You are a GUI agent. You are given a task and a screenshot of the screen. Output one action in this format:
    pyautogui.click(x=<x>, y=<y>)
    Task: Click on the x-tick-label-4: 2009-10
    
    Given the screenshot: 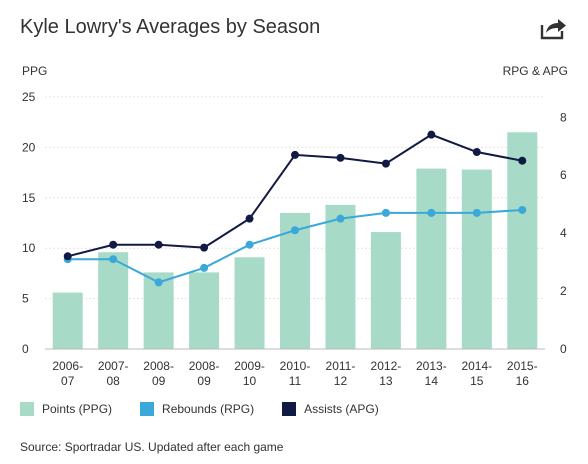 What is the action you would take?
    pyautogui.click(x=249, y=373)
    